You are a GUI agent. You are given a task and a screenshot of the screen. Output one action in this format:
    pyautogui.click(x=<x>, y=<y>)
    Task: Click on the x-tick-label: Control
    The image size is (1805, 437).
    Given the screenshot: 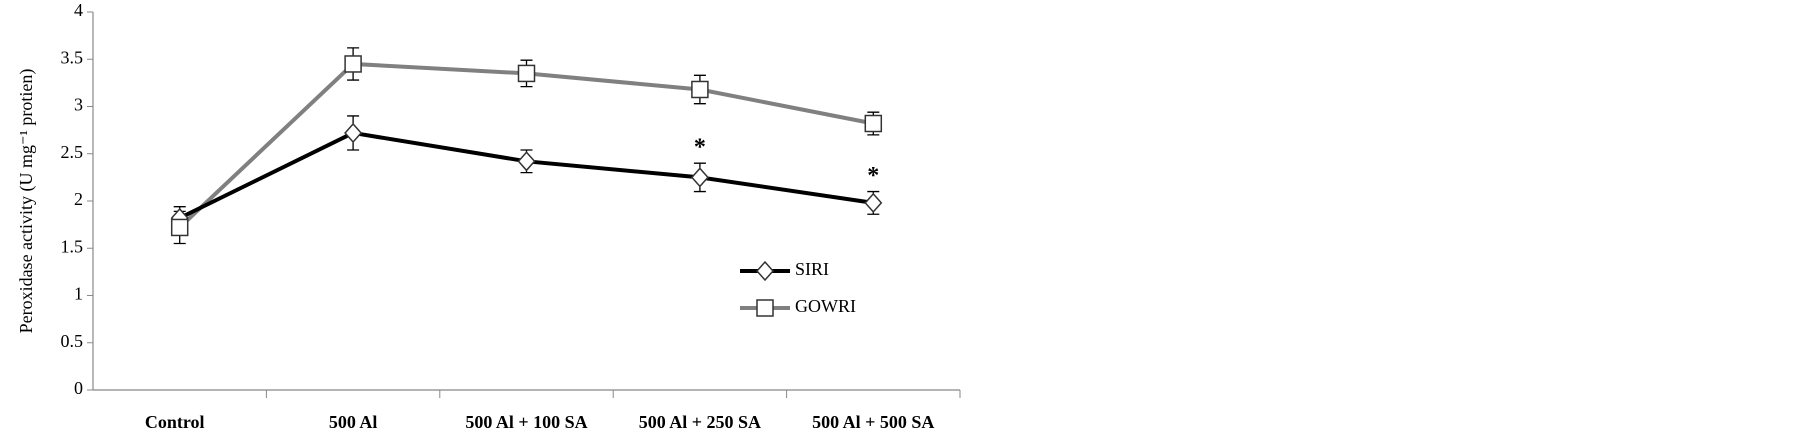 What is the action you would take?
    pyautogui.click(x=175, y=422)
    